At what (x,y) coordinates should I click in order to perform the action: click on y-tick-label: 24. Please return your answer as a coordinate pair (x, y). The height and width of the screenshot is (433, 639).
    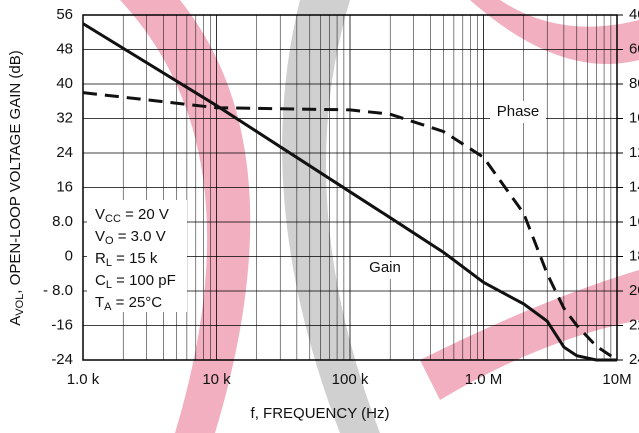
    Looking at the image, I should click on (64, 152).